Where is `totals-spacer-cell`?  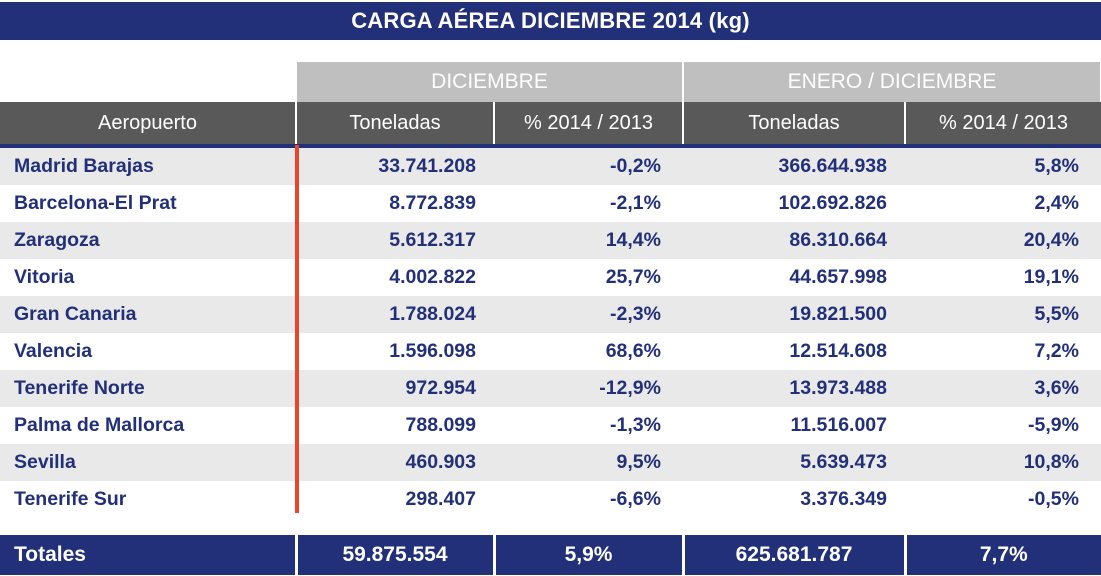
totals-spacer-cell is located at coordinates (550, 526).